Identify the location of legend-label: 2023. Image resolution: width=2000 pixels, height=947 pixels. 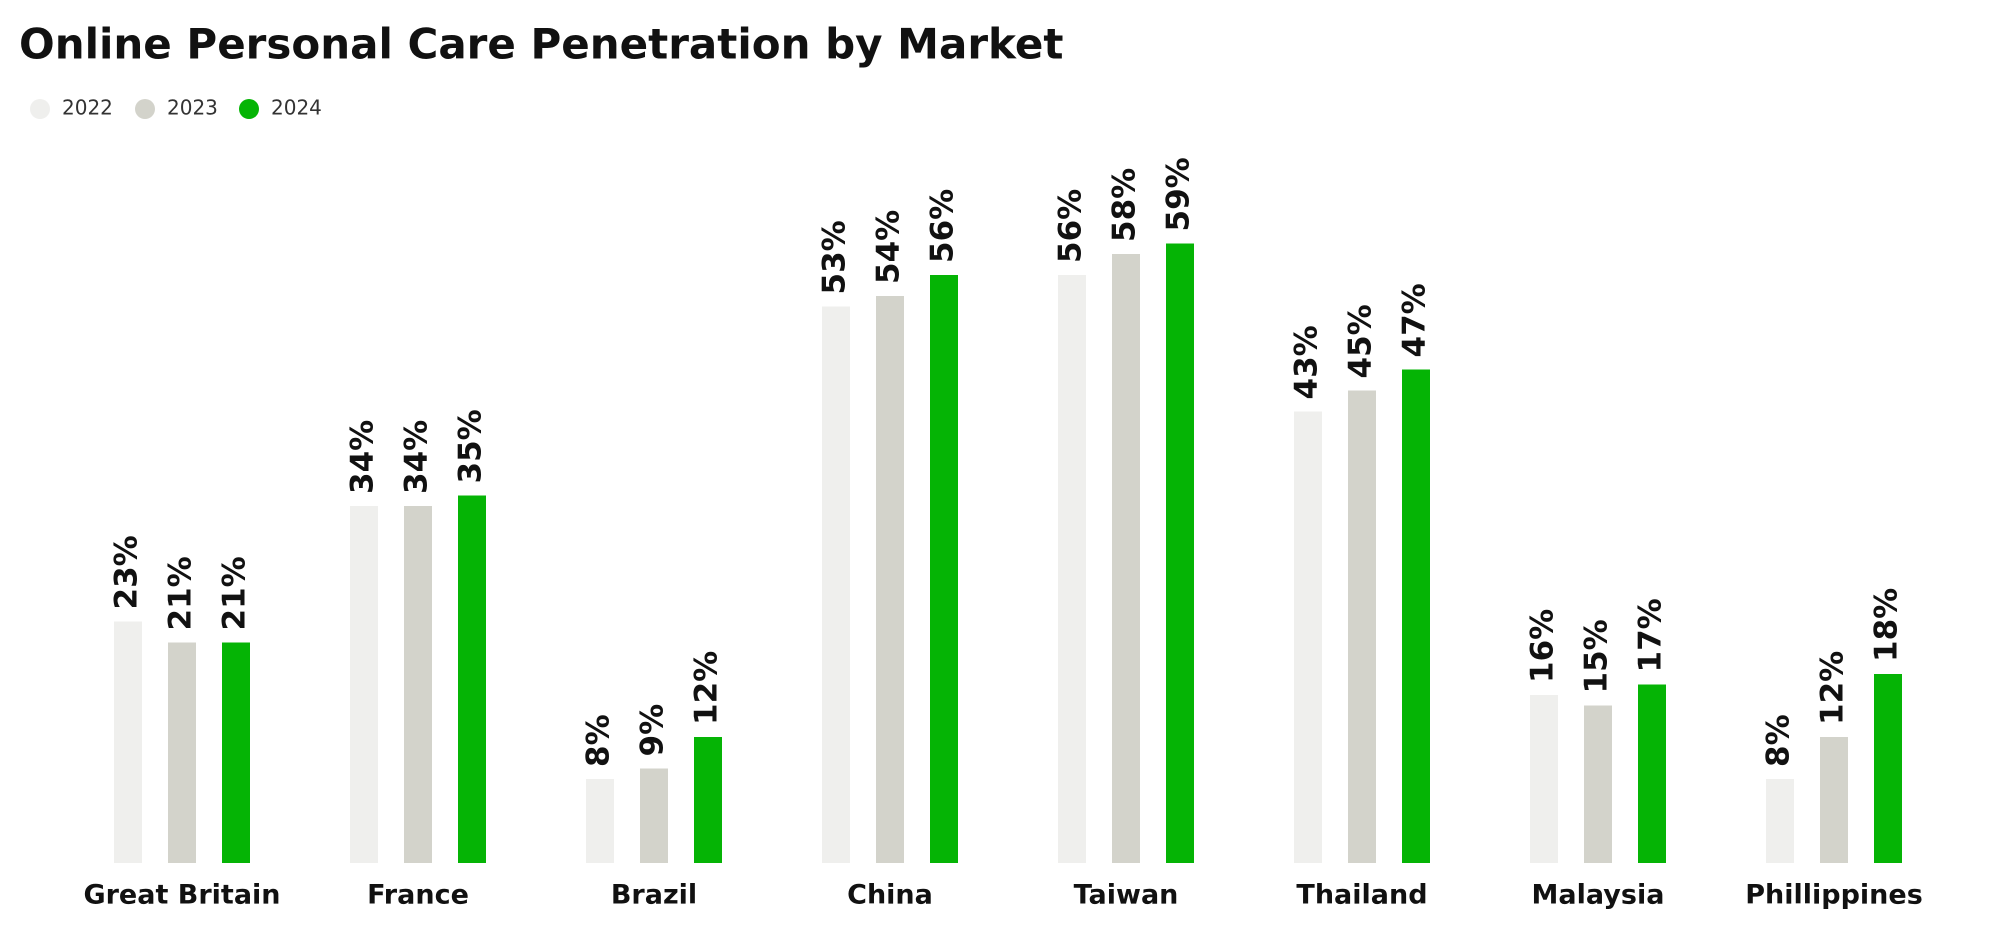
(192, 108).